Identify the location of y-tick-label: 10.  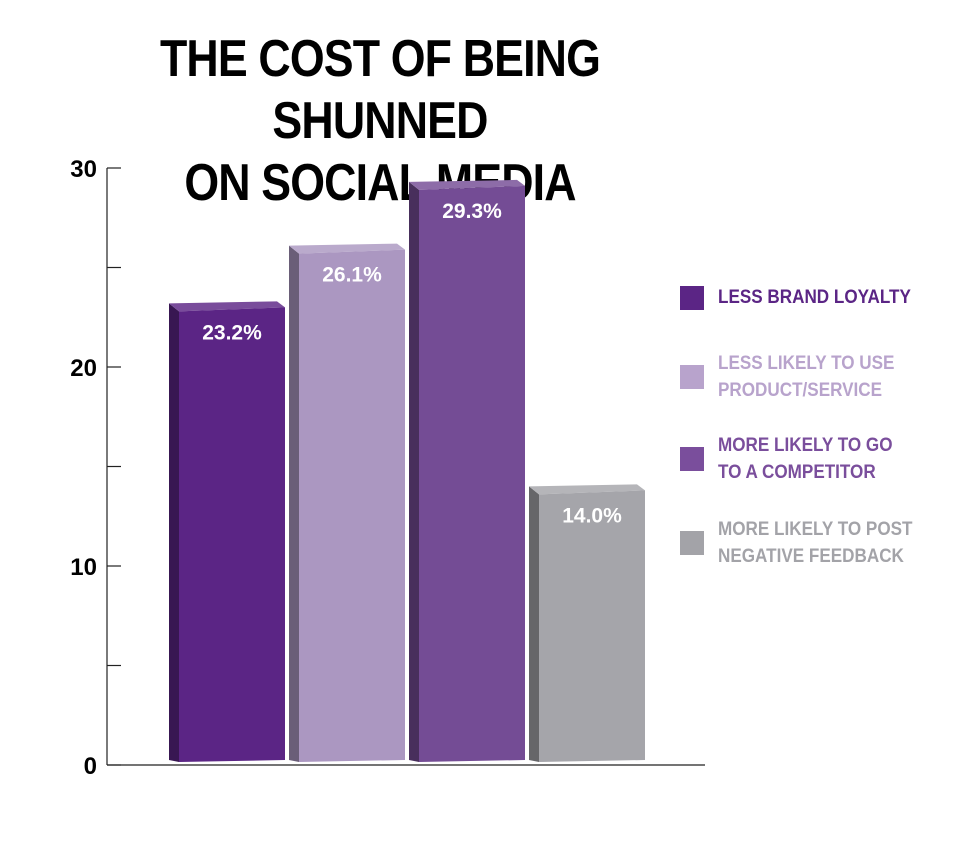
(83, 567).